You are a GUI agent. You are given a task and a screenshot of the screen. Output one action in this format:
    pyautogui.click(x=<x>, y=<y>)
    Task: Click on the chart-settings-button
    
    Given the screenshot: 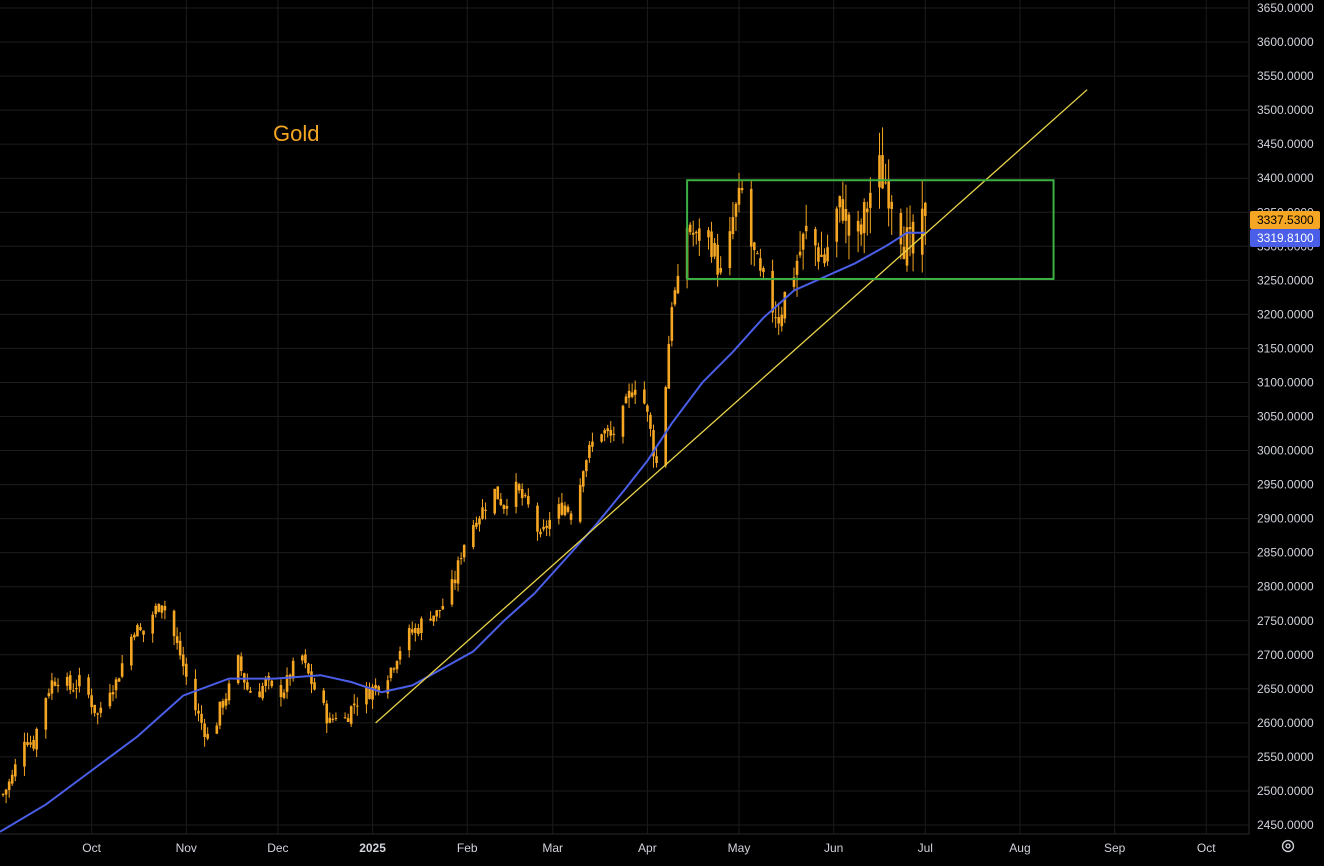 What is the action you would take?
    pyautogui.click(x=1288, y=846)
    